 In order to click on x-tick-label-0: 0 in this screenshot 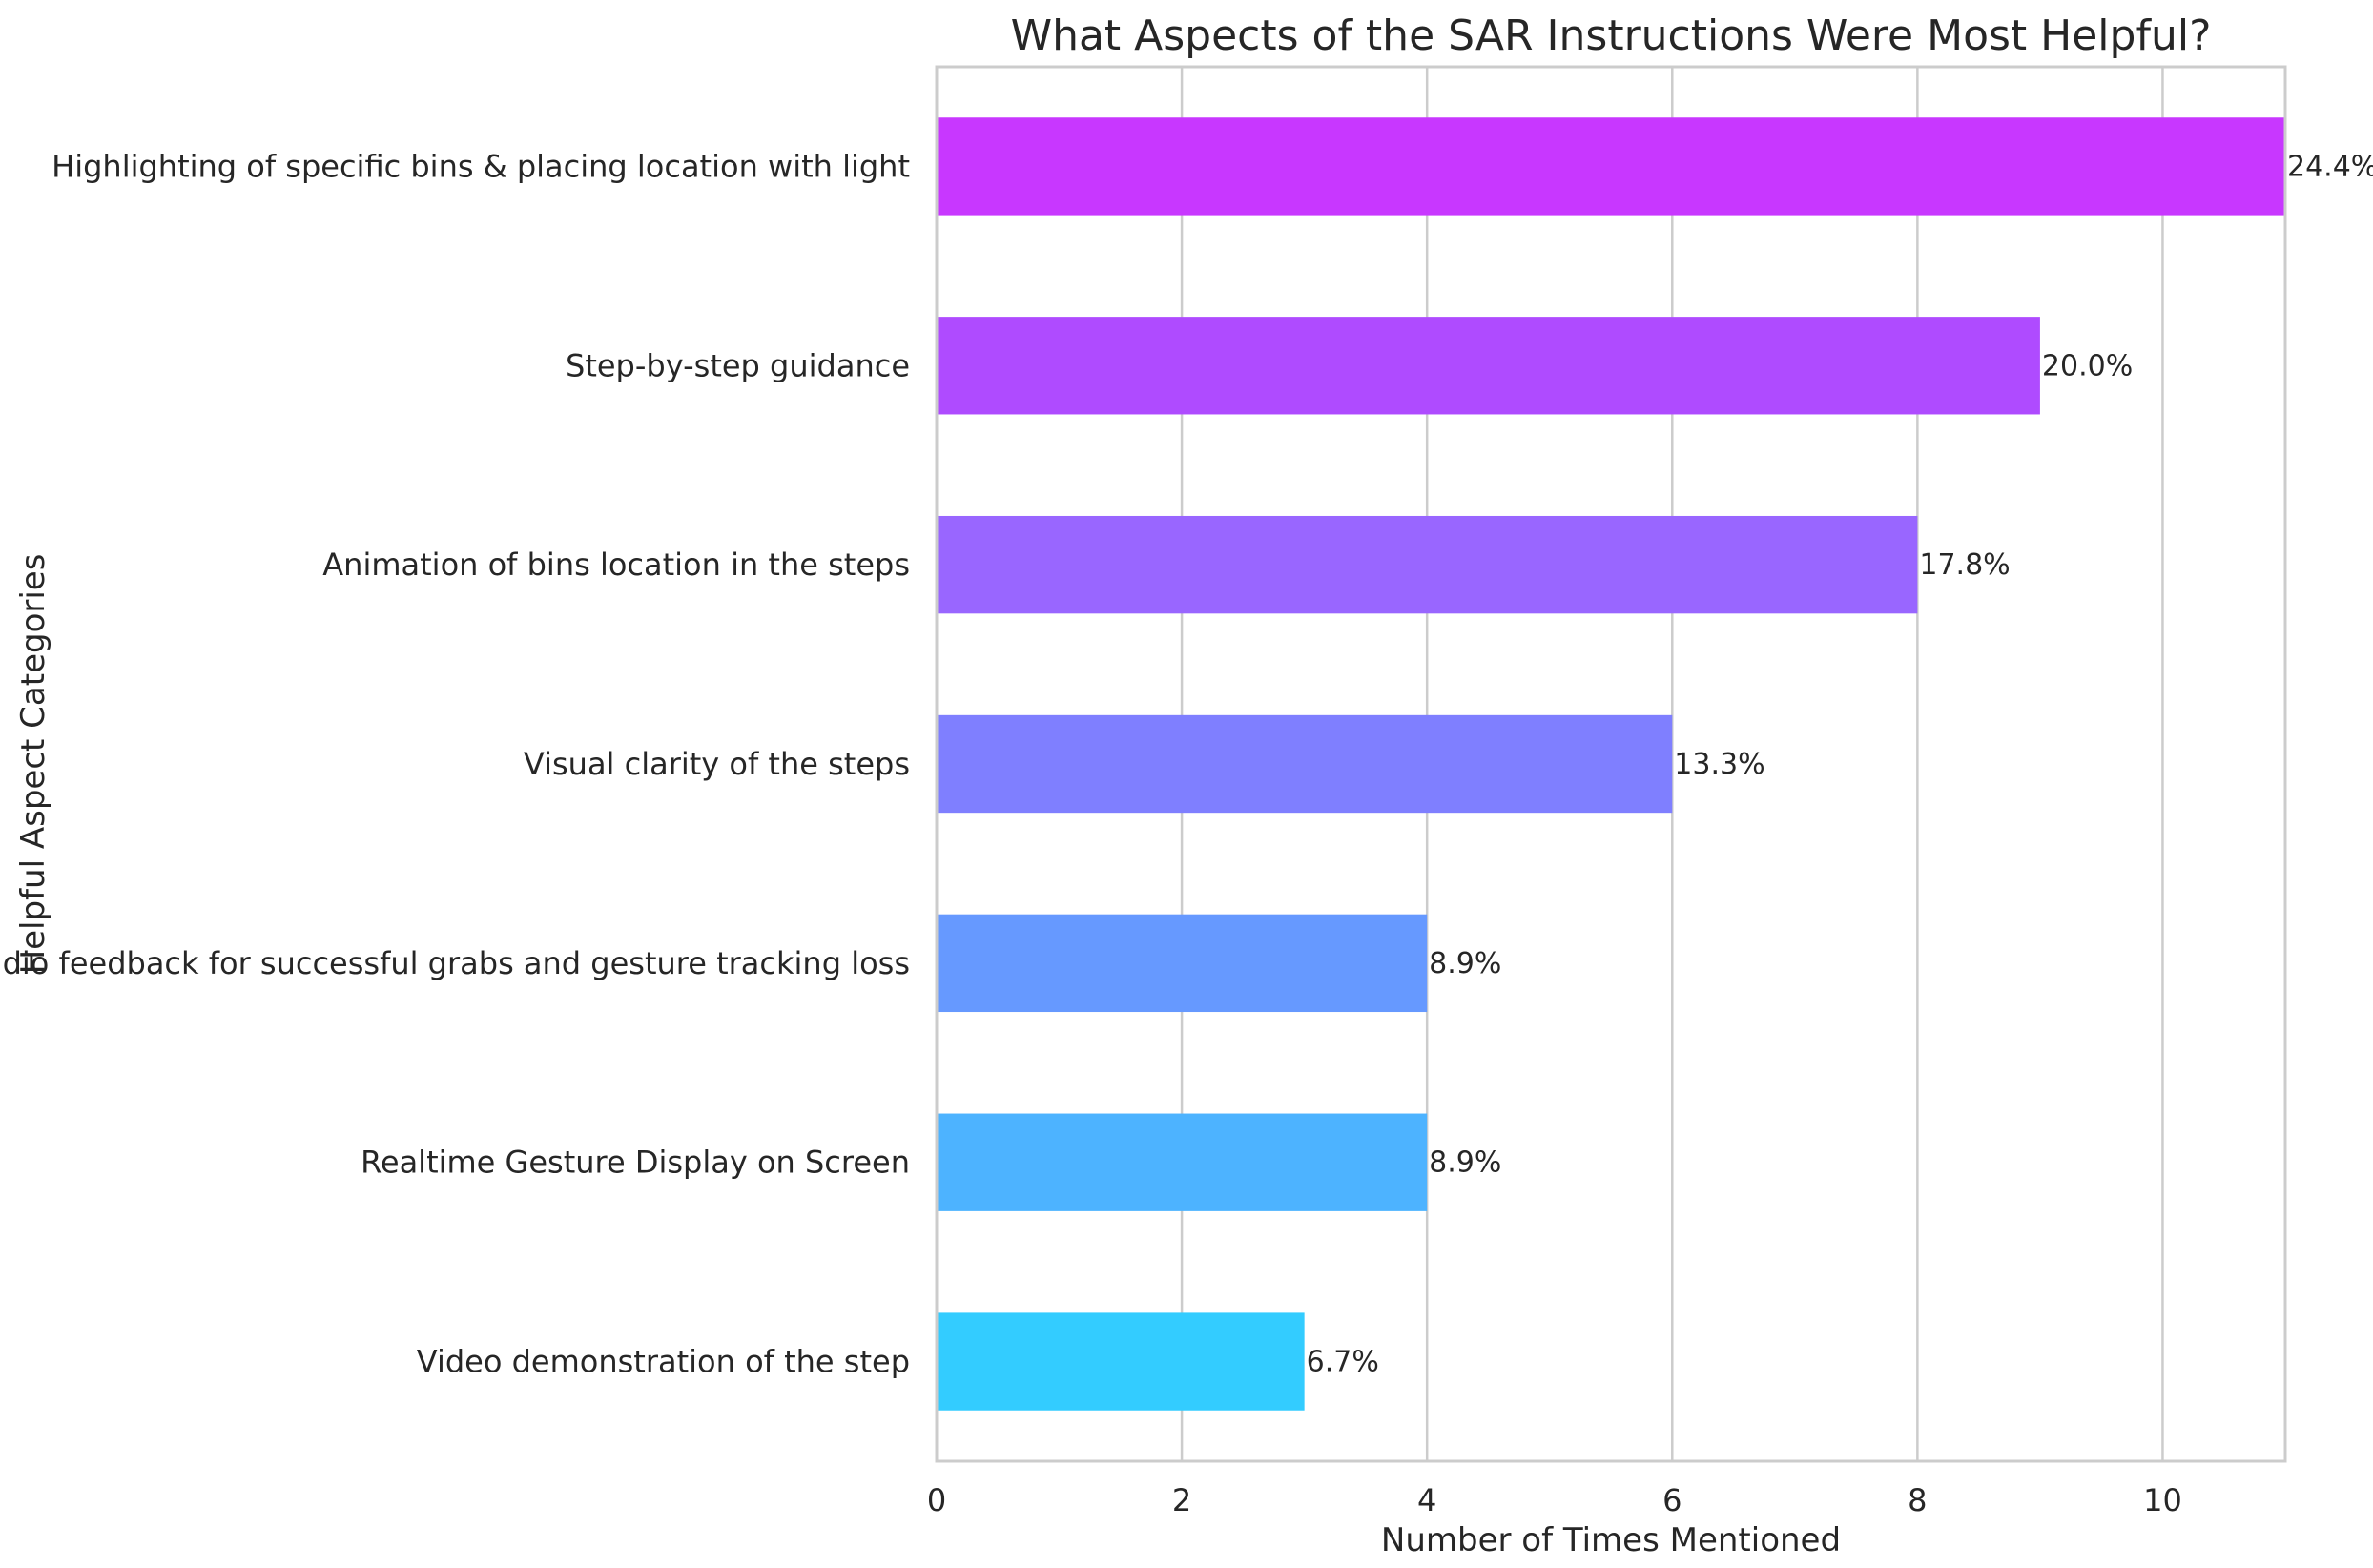, I will do `click(936, 1500)`.